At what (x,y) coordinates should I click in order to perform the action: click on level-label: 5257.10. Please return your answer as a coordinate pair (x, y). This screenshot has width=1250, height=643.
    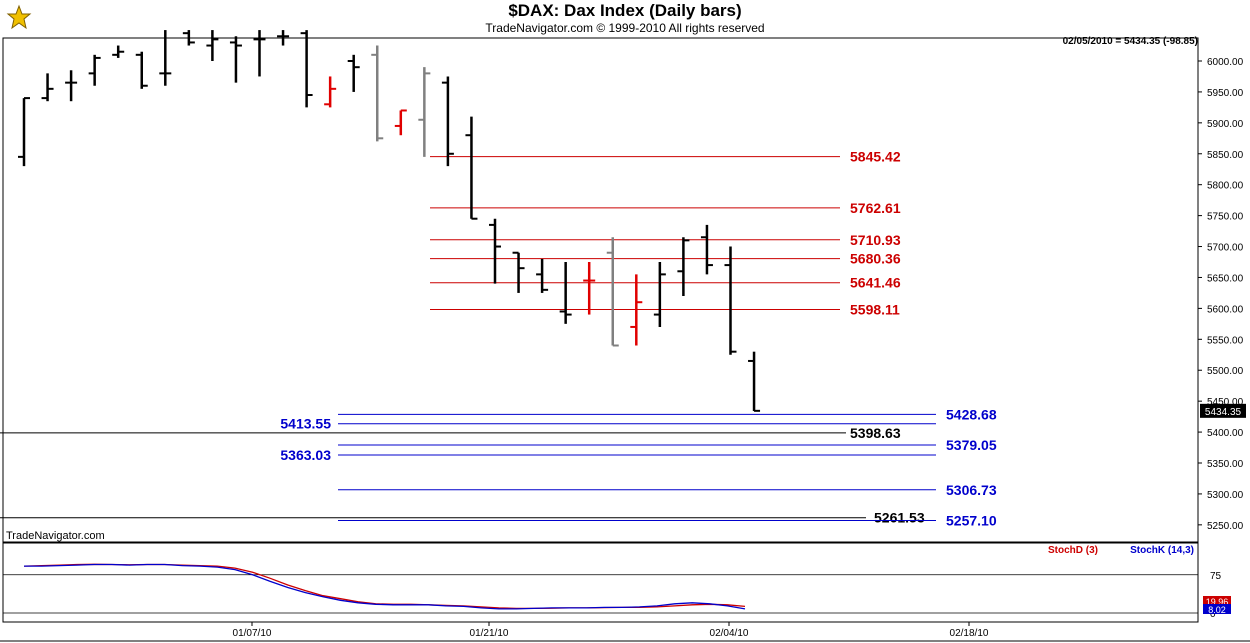
    Looking at the image, I should click on (971, 520).